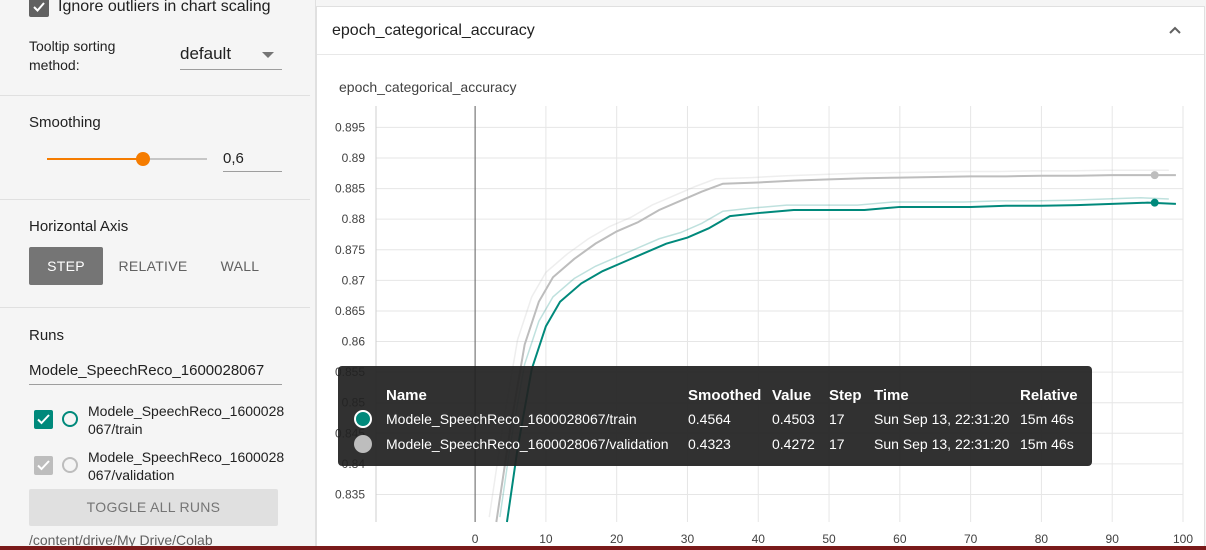  What do you see at coordinates (837, 419) in the screenshot?
I see `tooltip-train-step: 17` at bounding box center [837, 419].